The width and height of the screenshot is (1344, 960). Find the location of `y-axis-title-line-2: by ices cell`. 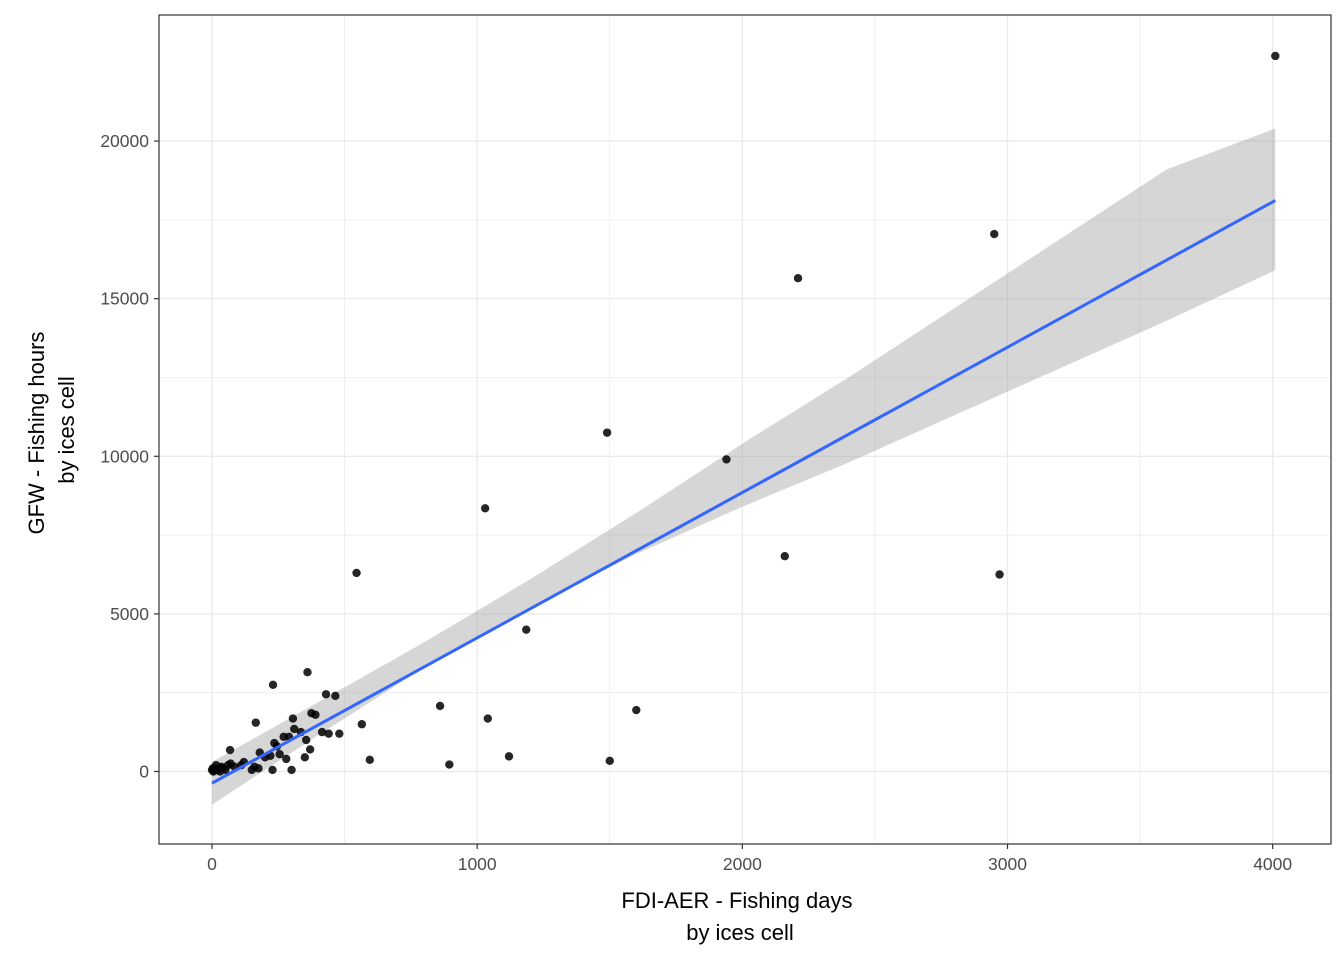

y-axis-title-line-2: by ices cell is located at coordinates (66, 430).